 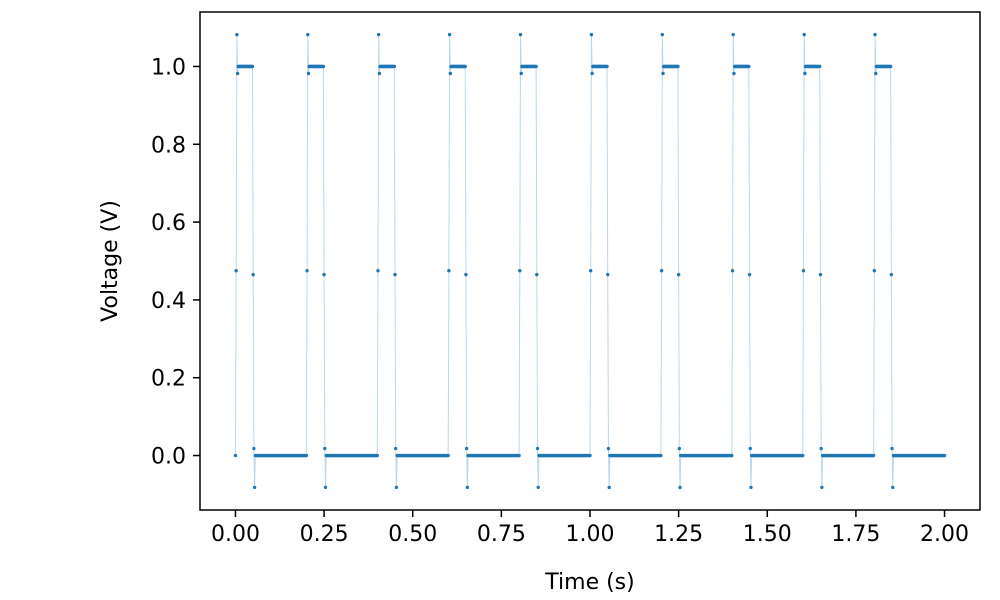 What do you see at coordinates (678, 534) in the screenshot?
I see `x-tick-label: 1.25` at bounding box center [678, 534].